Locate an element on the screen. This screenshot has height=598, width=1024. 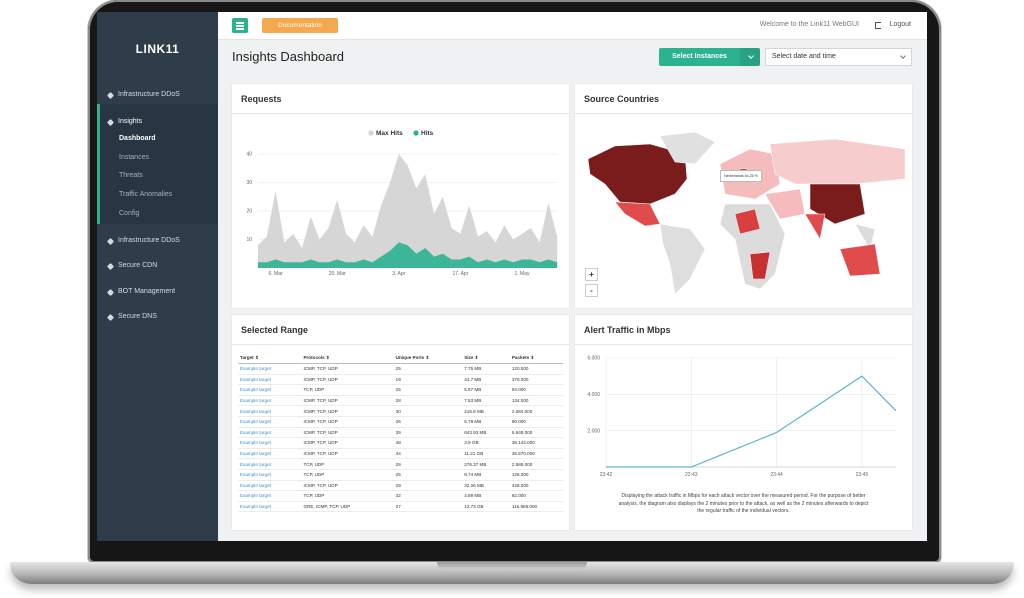
column-header: Unique Ports ⇕ is located at coordinates (428, 358).